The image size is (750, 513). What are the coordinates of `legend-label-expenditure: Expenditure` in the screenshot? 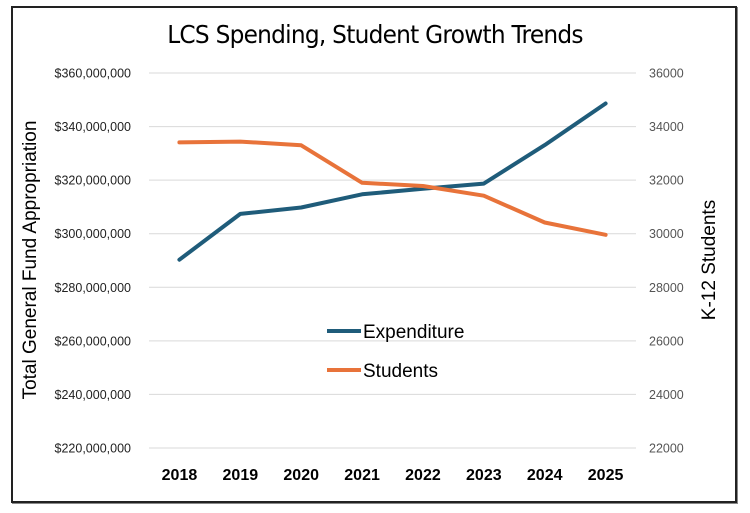 It's located at (413, 332).